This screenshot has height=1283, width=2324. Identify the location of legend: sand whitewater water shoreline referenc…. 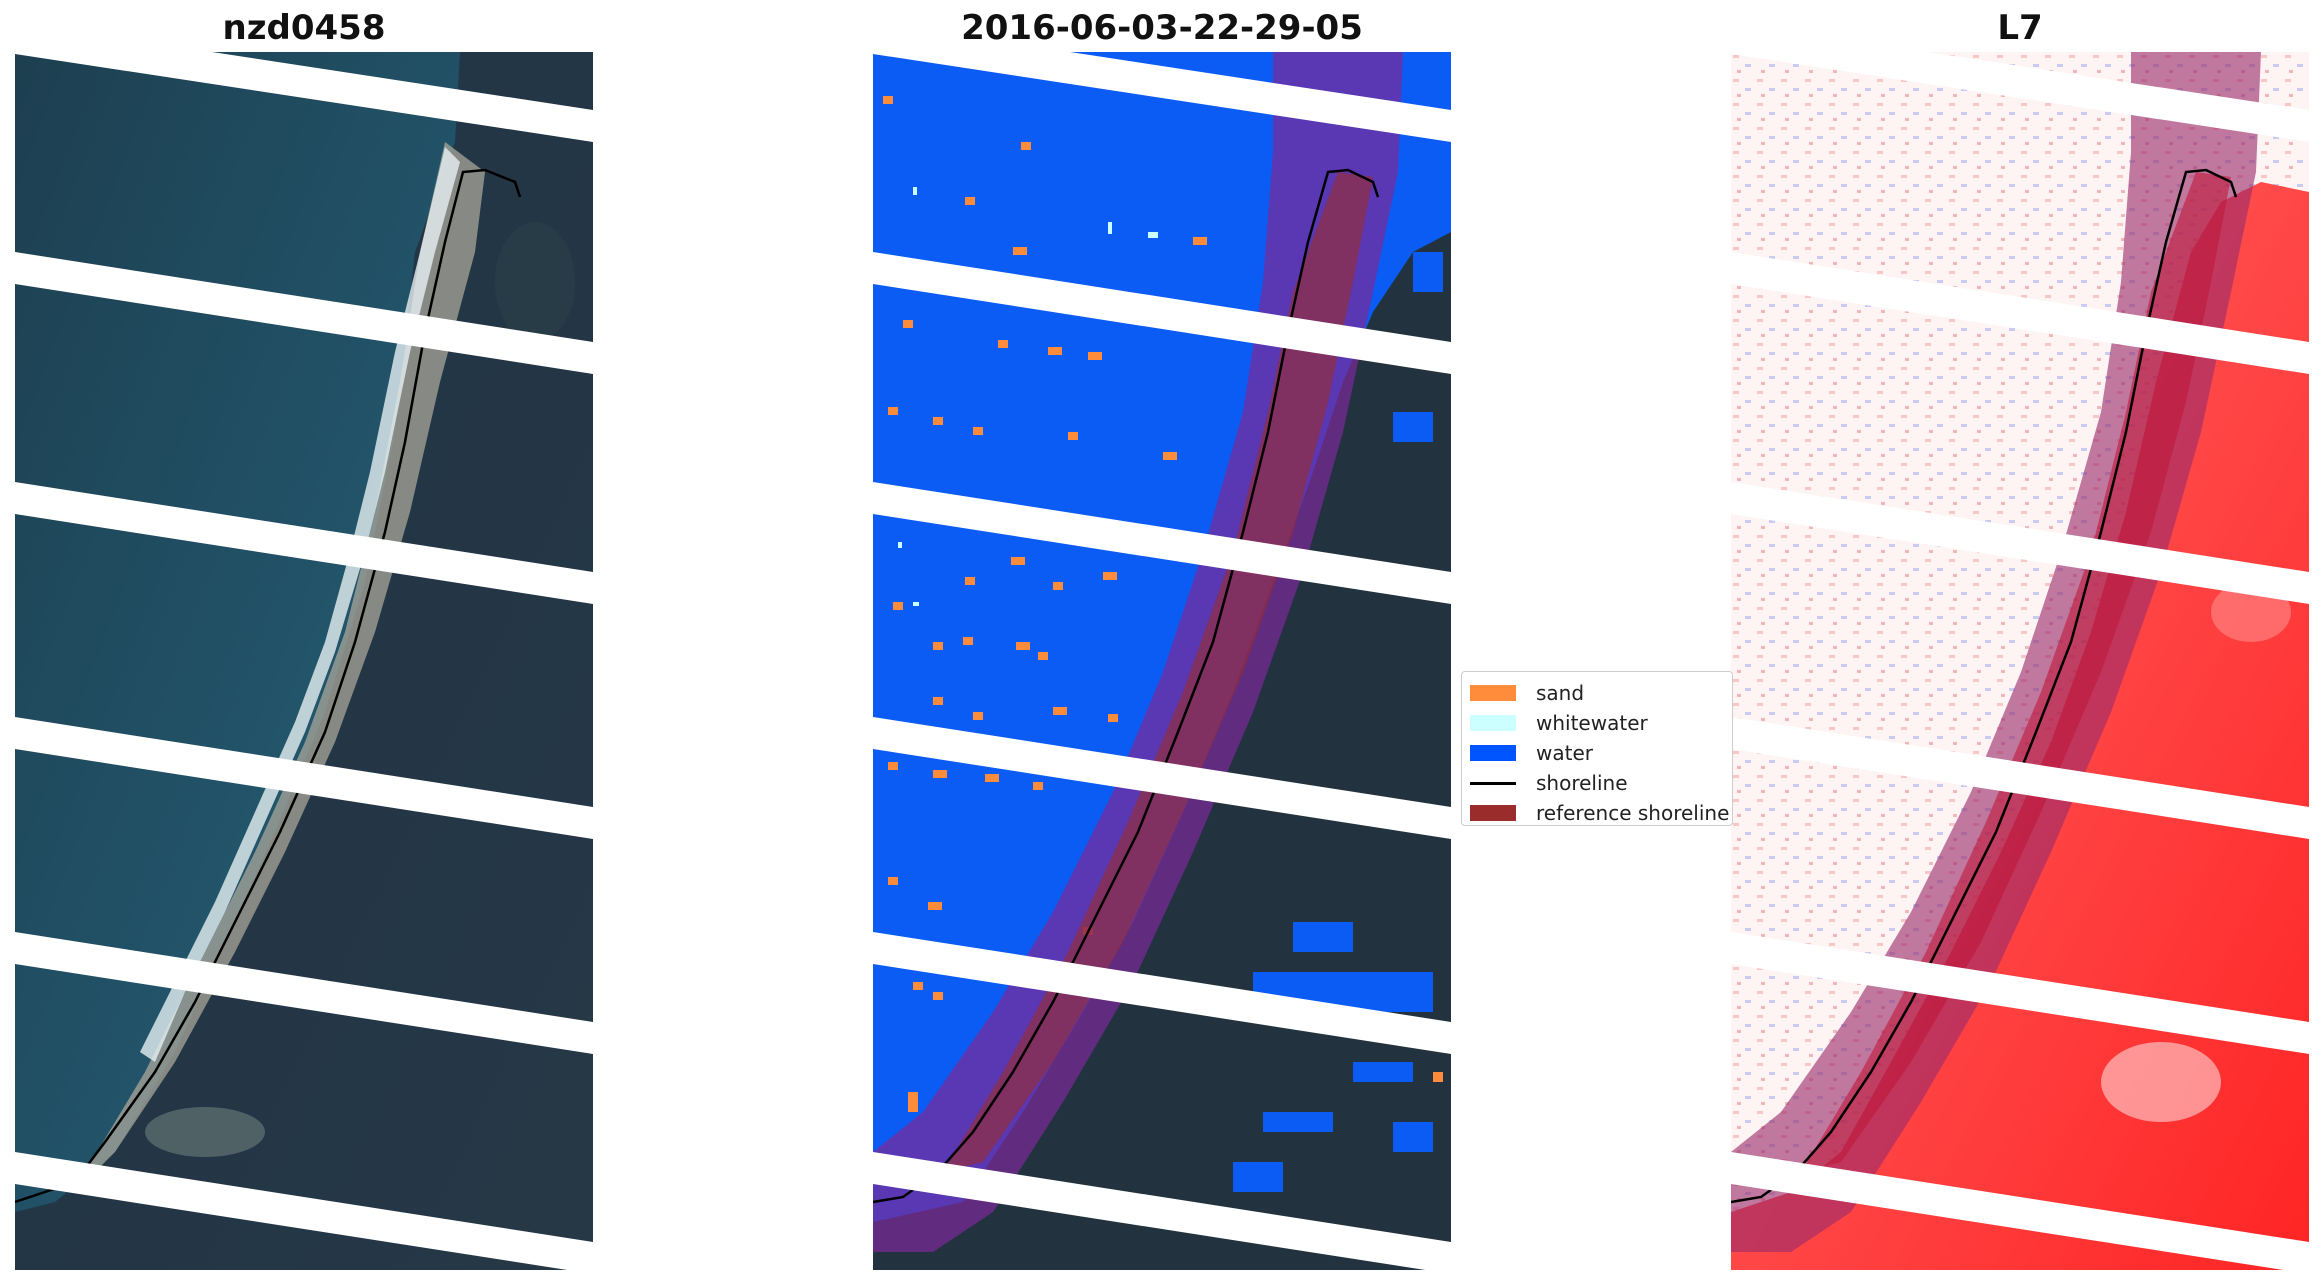
(1597, 748).